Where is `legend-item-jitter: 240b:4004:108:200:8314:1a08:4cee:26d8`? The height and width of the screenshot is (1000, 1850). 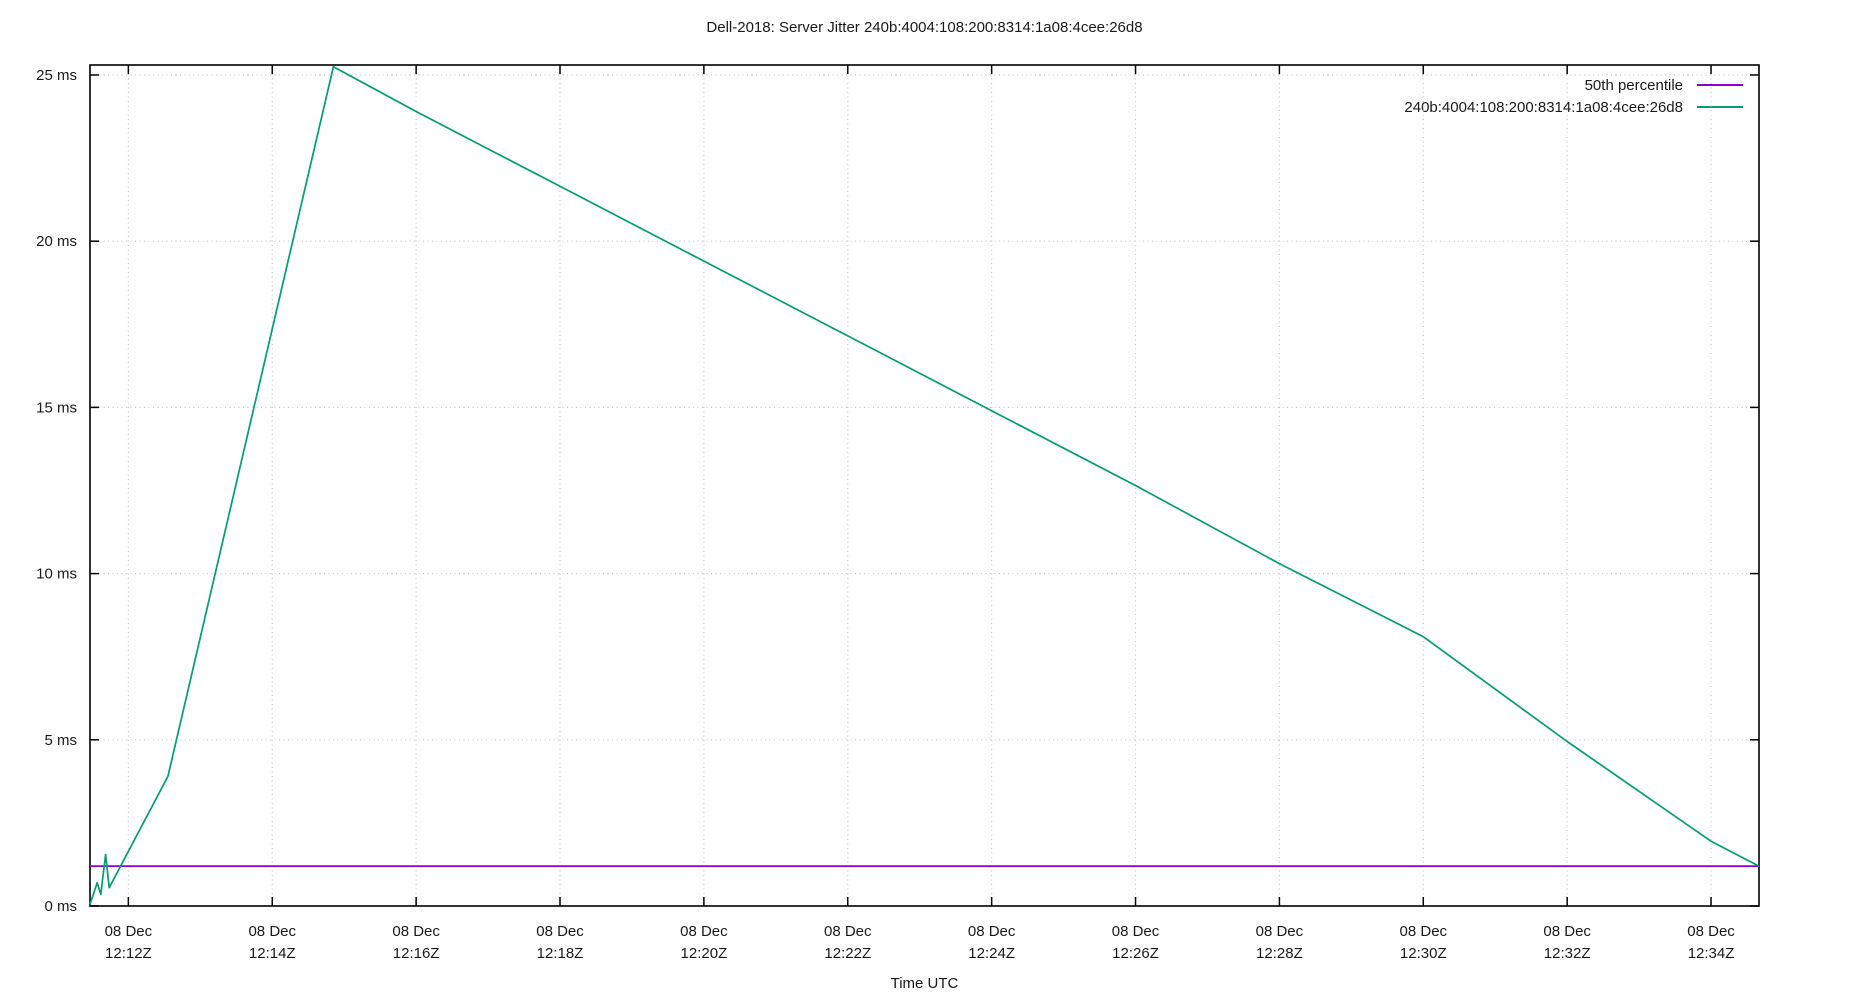
legend-item-jitter: 240b:4004:108:200:8314:1a08:4cee:26d8 is located at coordinates (1573, 107).